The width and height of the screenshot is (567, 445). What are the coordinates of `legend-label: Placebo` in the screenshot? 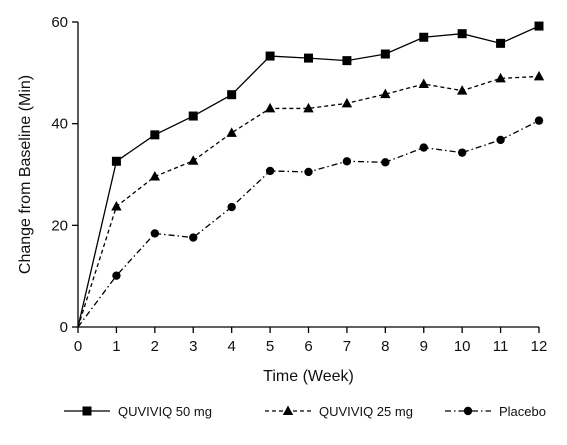 It's located at (522, 411).